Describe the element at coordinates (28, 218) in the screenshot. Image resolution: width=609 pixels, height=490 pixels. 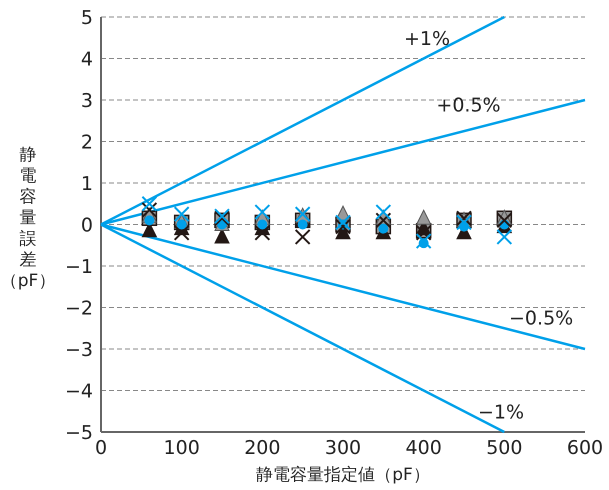
I see `y-axis-title: 静電容量誤差（pF）` at that location.